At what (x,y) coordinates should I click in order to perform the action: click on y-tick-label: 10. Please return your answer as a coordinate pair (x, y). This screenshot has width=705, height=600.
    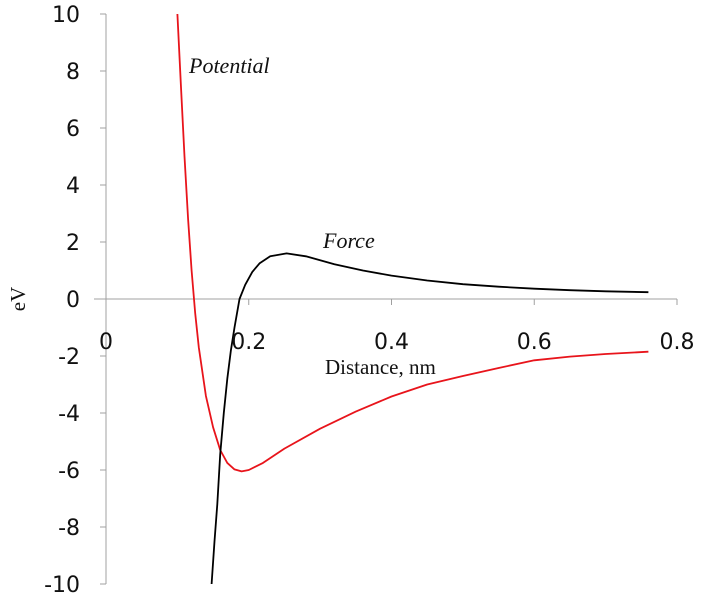
    Looking at the image, I should click on (66, 15).